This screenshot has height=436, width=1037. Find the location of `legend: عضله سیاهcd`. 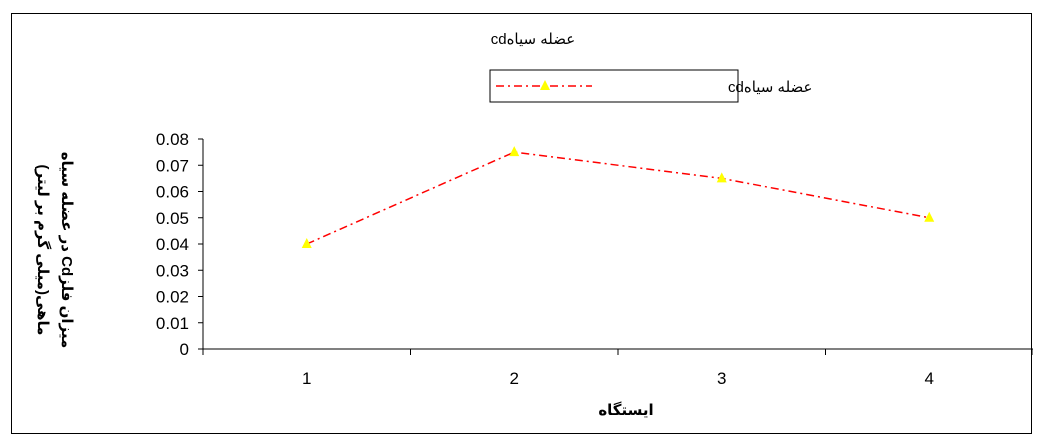

legend: عضله سیاهcd is located at coordinates (651, 86).